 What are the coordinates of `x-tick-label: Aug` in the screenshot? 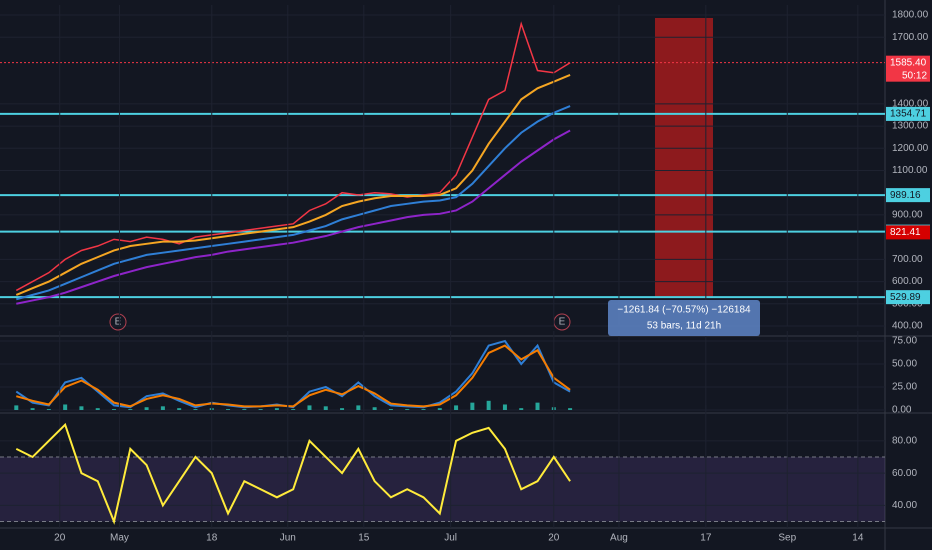 It's located at (619, 538).